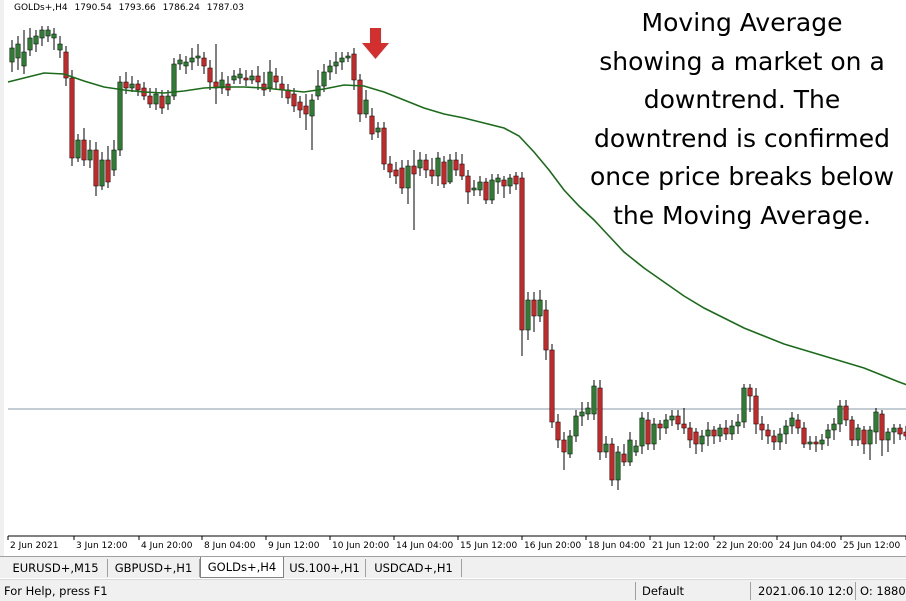  I want to click on annotation-line: downtrend is confirmed, so click(742, 138).